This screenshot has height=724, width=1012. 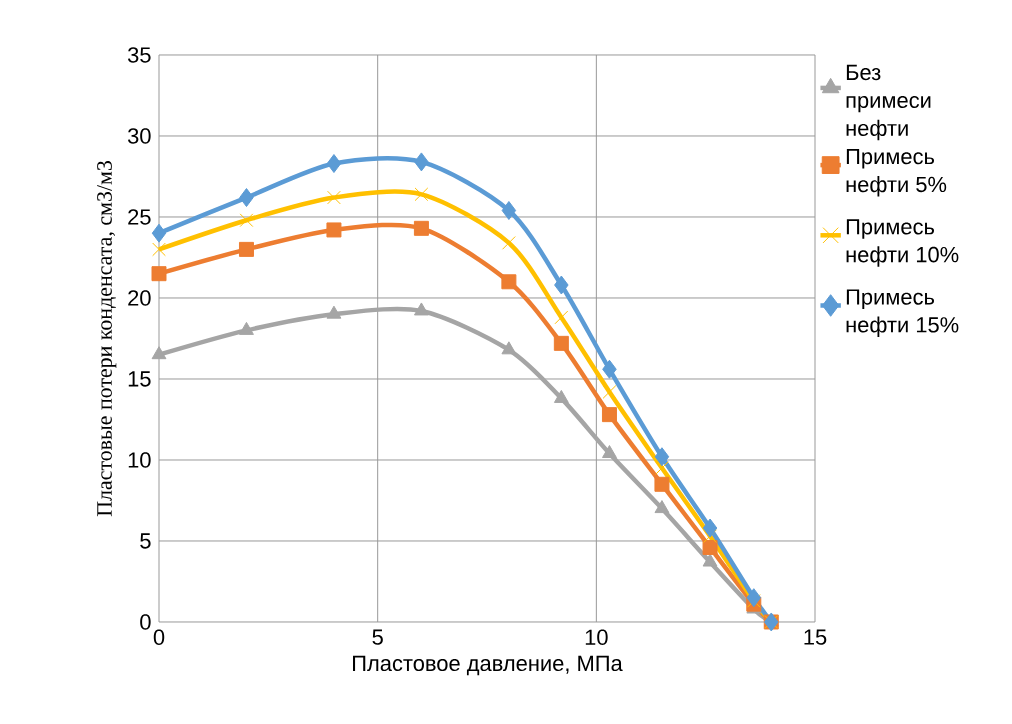 I want to click on x-axis-title: Пластовое давление, МПа, so click(x=488, y=665).